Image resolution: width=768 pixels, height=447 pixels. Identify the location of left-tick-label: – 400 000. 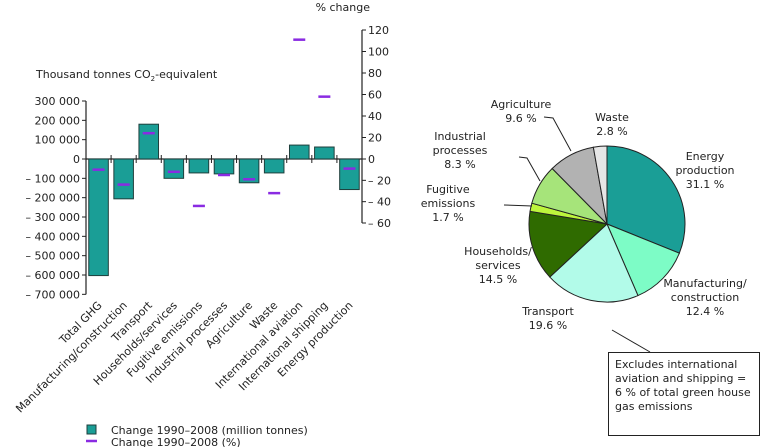
(53, 236).